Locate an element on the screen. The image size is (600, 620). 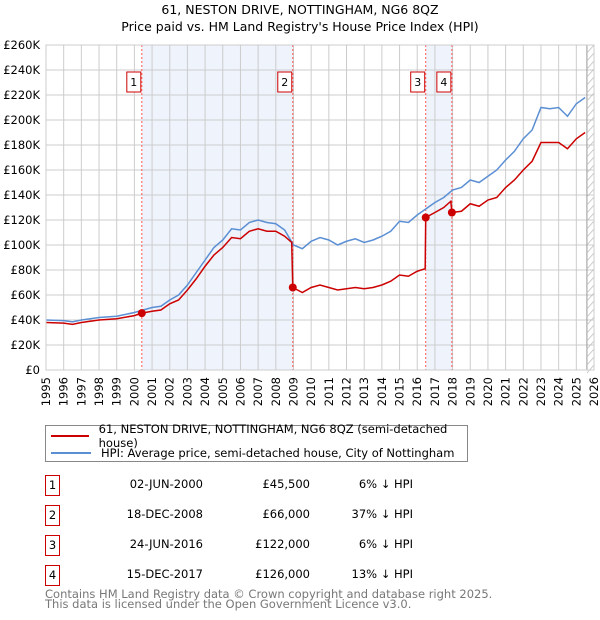
x-tick-label: 1995 is located at coordinates (46, 391).